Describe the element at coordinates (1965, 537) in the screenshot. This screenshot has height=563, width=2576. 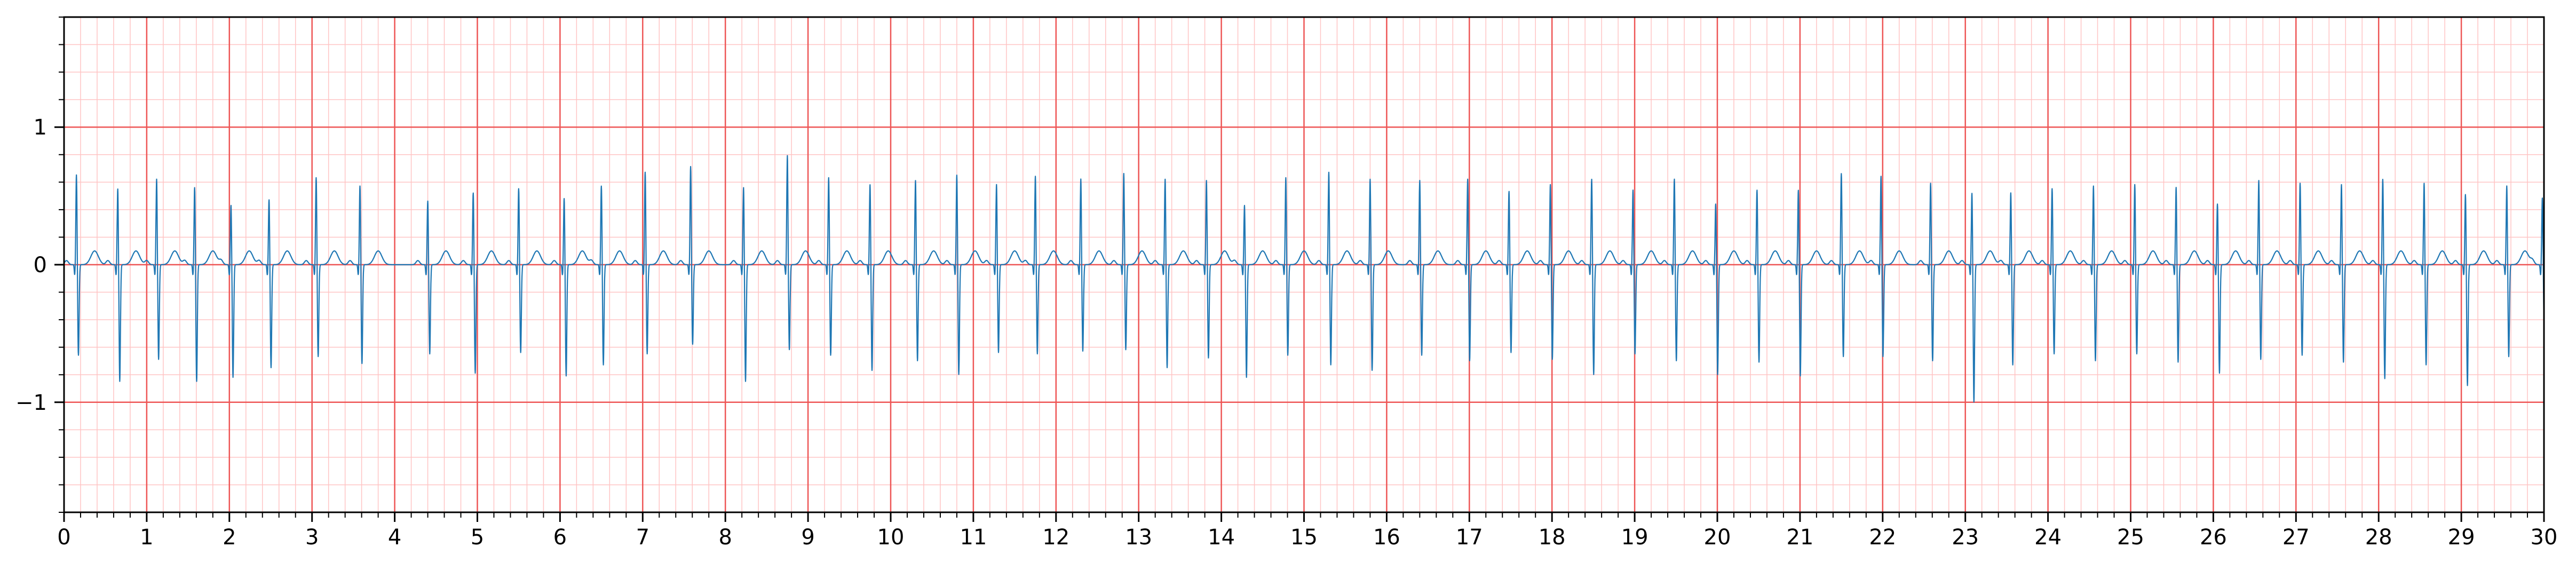
I see `x-tick-label: 23` at that location.